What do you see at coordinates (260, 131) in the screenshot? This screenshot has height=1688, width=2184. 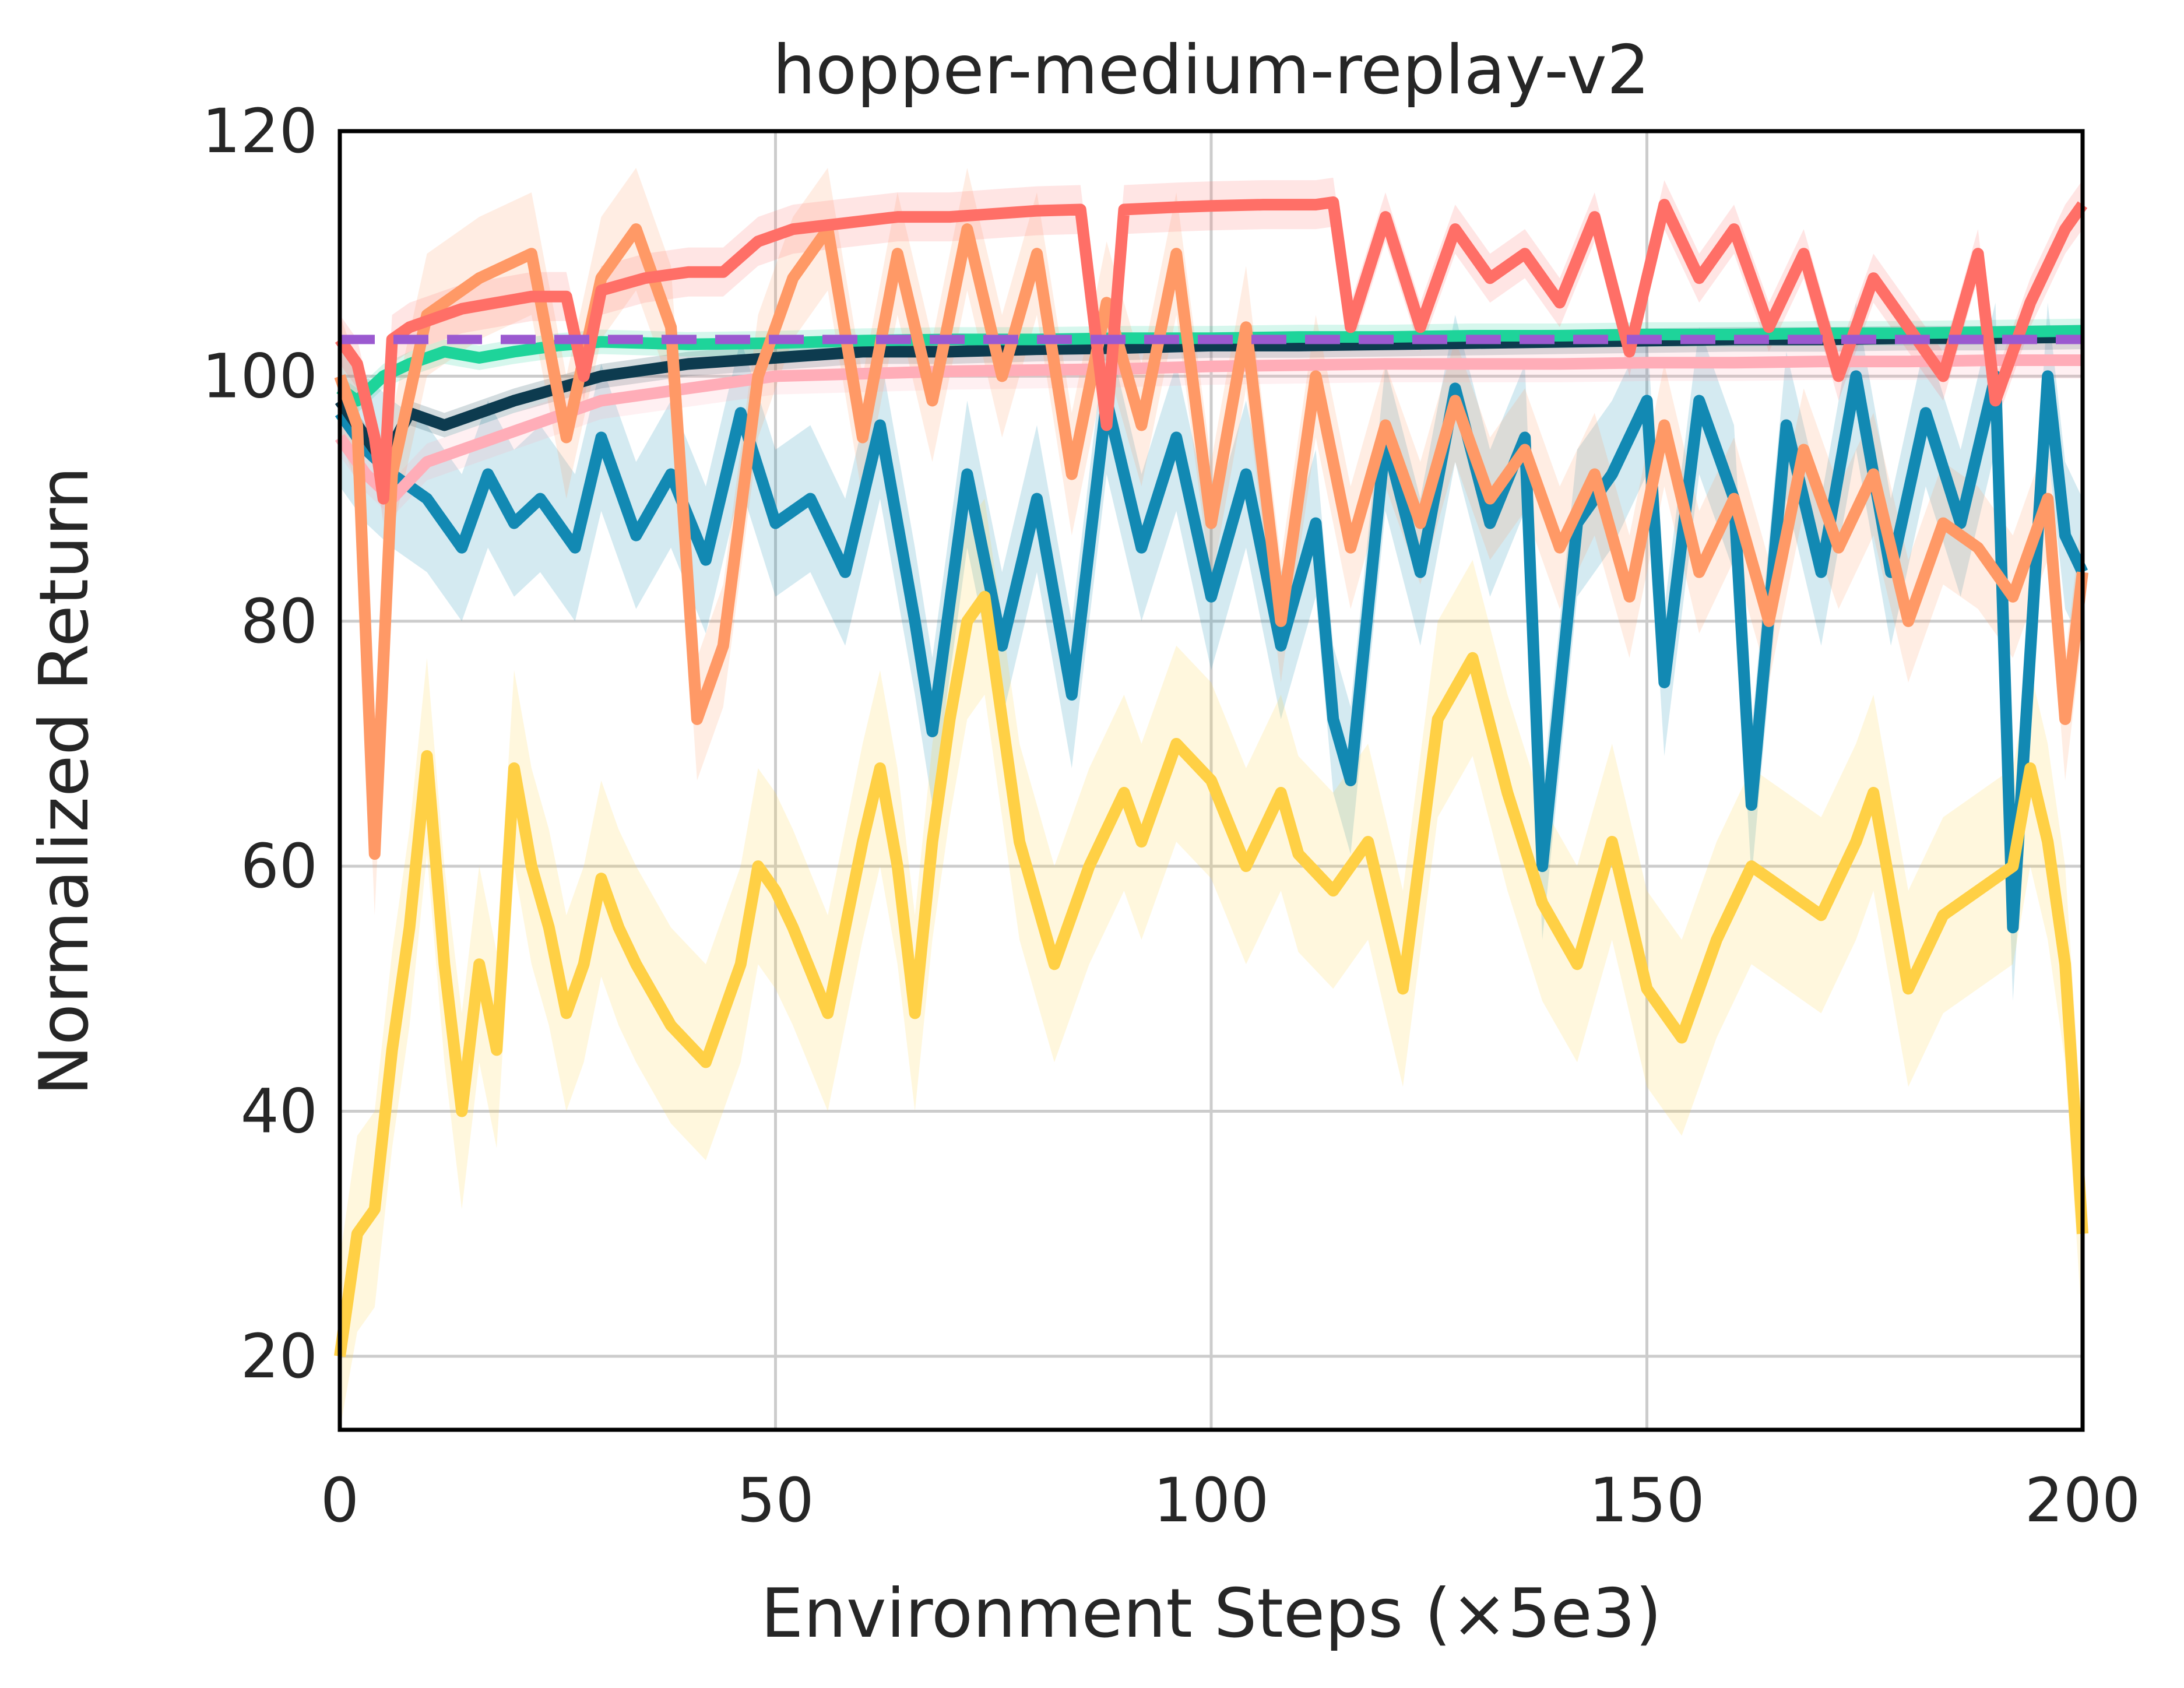 I see `y-tick-120: 120` at bounding box center [260, 131].